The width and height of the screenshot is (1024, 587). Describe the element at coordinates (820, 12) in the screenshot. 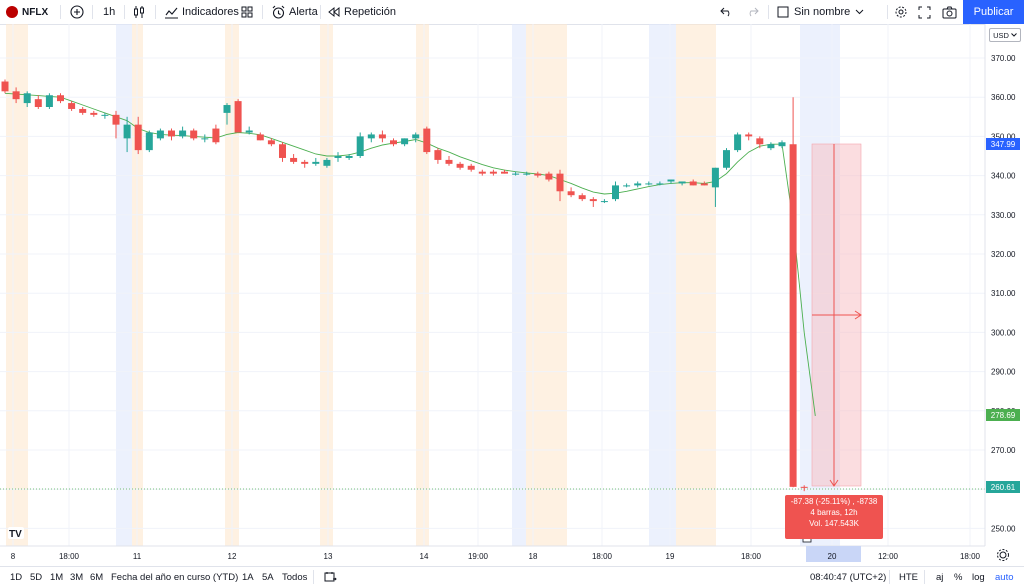

I see `layout-button: Sin nombre` at that location.